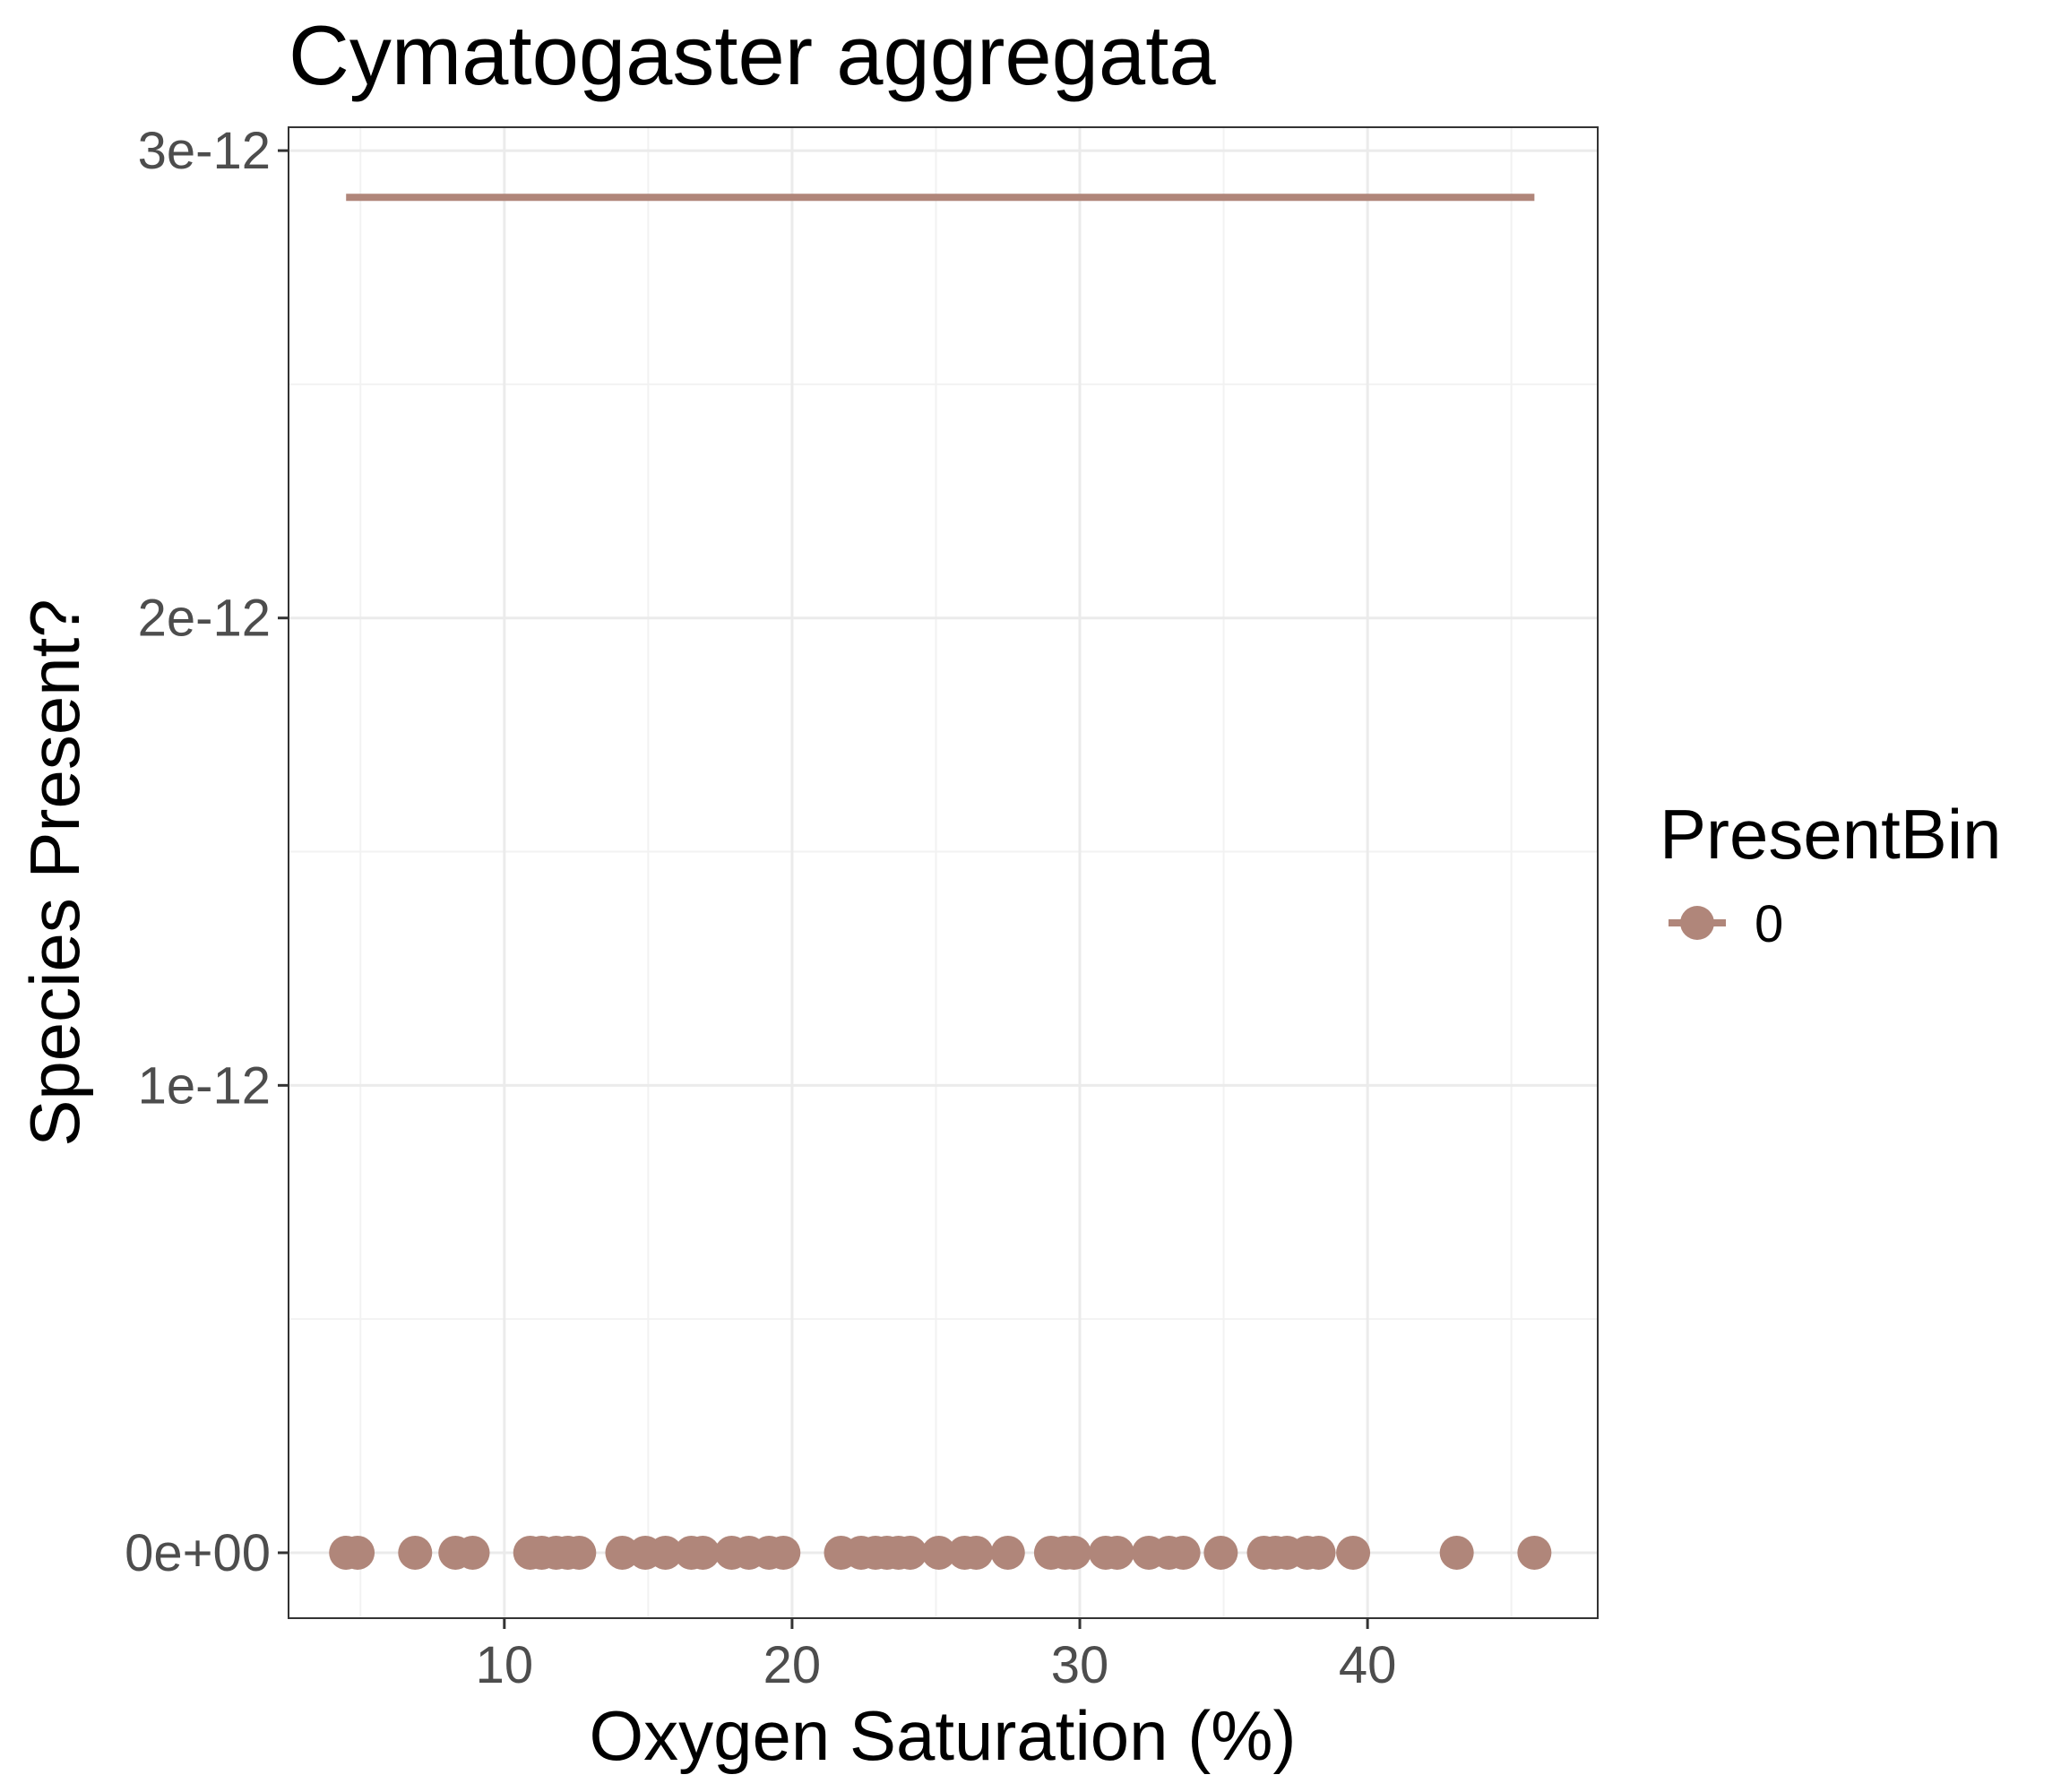 This screenshot has height=1792, width=2061. Describe the element at coordinates (204, 1085) in the screenshot. I see `y-tick-label: 1e-12` at that location.